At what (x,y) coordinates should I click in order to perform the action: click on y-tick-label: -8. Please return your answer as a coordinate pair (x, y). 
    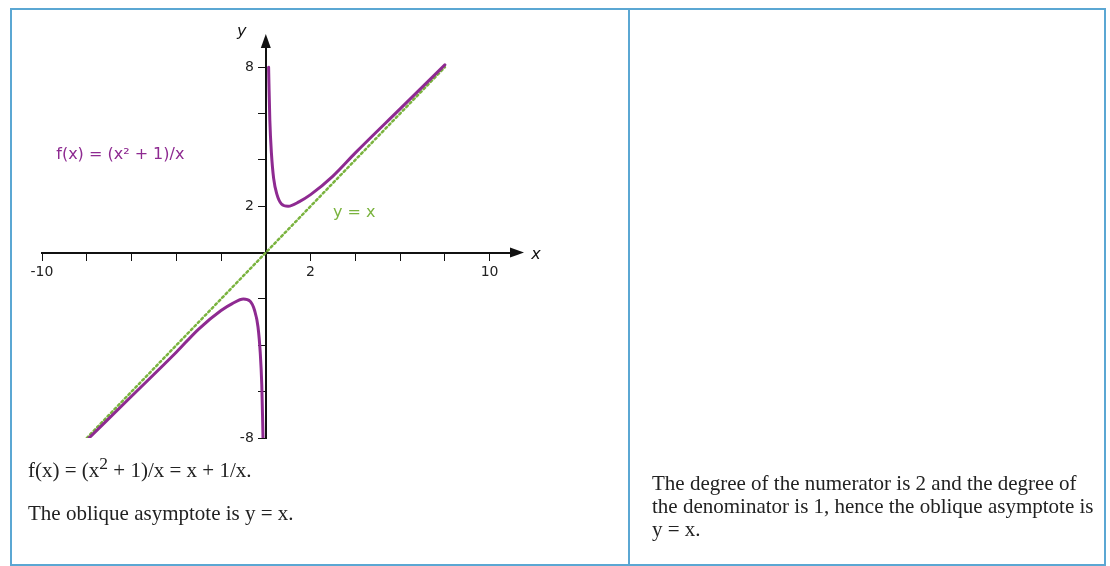
    Looking at the image, I should click on (246, 436).